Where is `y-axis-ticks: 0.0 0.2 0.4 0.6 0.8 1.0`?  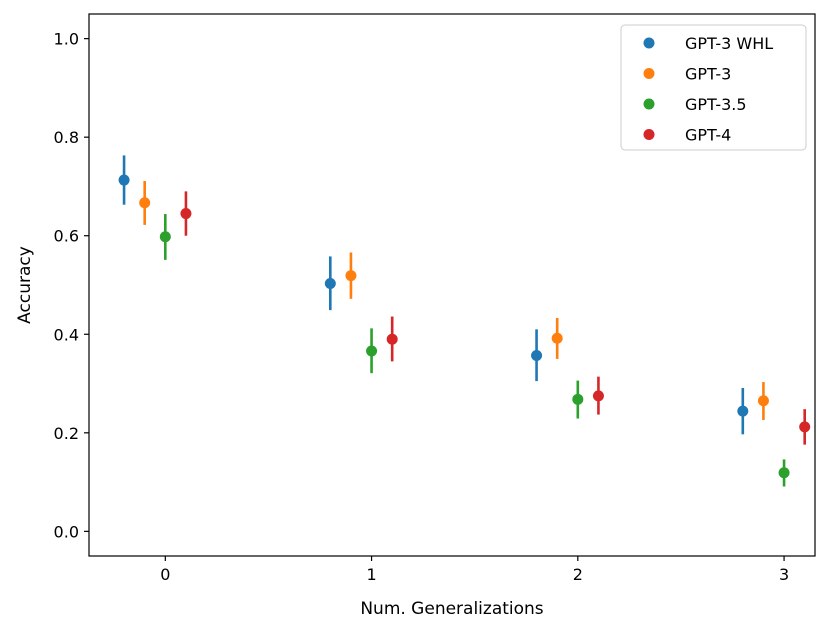
y-axis-ticks: 0.0 0.2 0.4 0.6 0.8 1.0 is located at coordinates (71, 285).